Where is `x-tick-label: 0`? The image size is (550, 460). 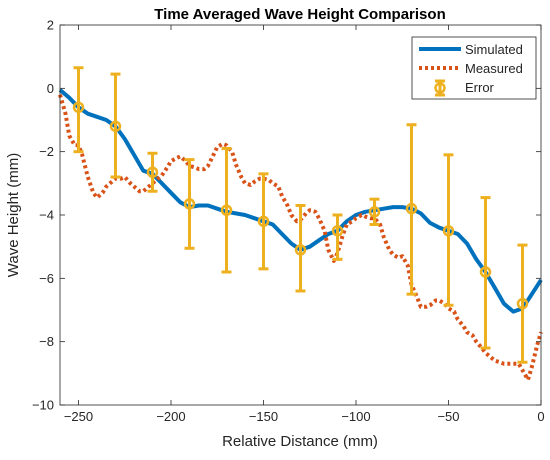
x-tick-label: 0 is located at coordinates (540, 416).